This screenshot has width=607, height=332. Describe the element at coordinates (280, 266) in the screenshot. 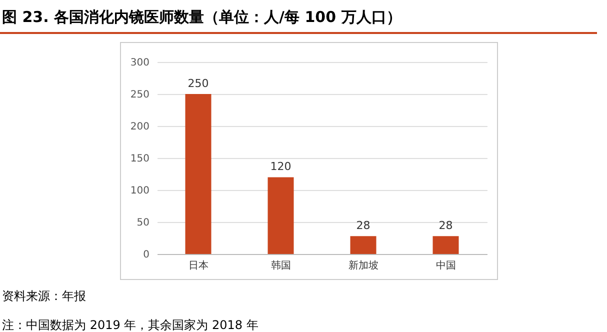

I see `x-tick-label: 韩国` at that location.